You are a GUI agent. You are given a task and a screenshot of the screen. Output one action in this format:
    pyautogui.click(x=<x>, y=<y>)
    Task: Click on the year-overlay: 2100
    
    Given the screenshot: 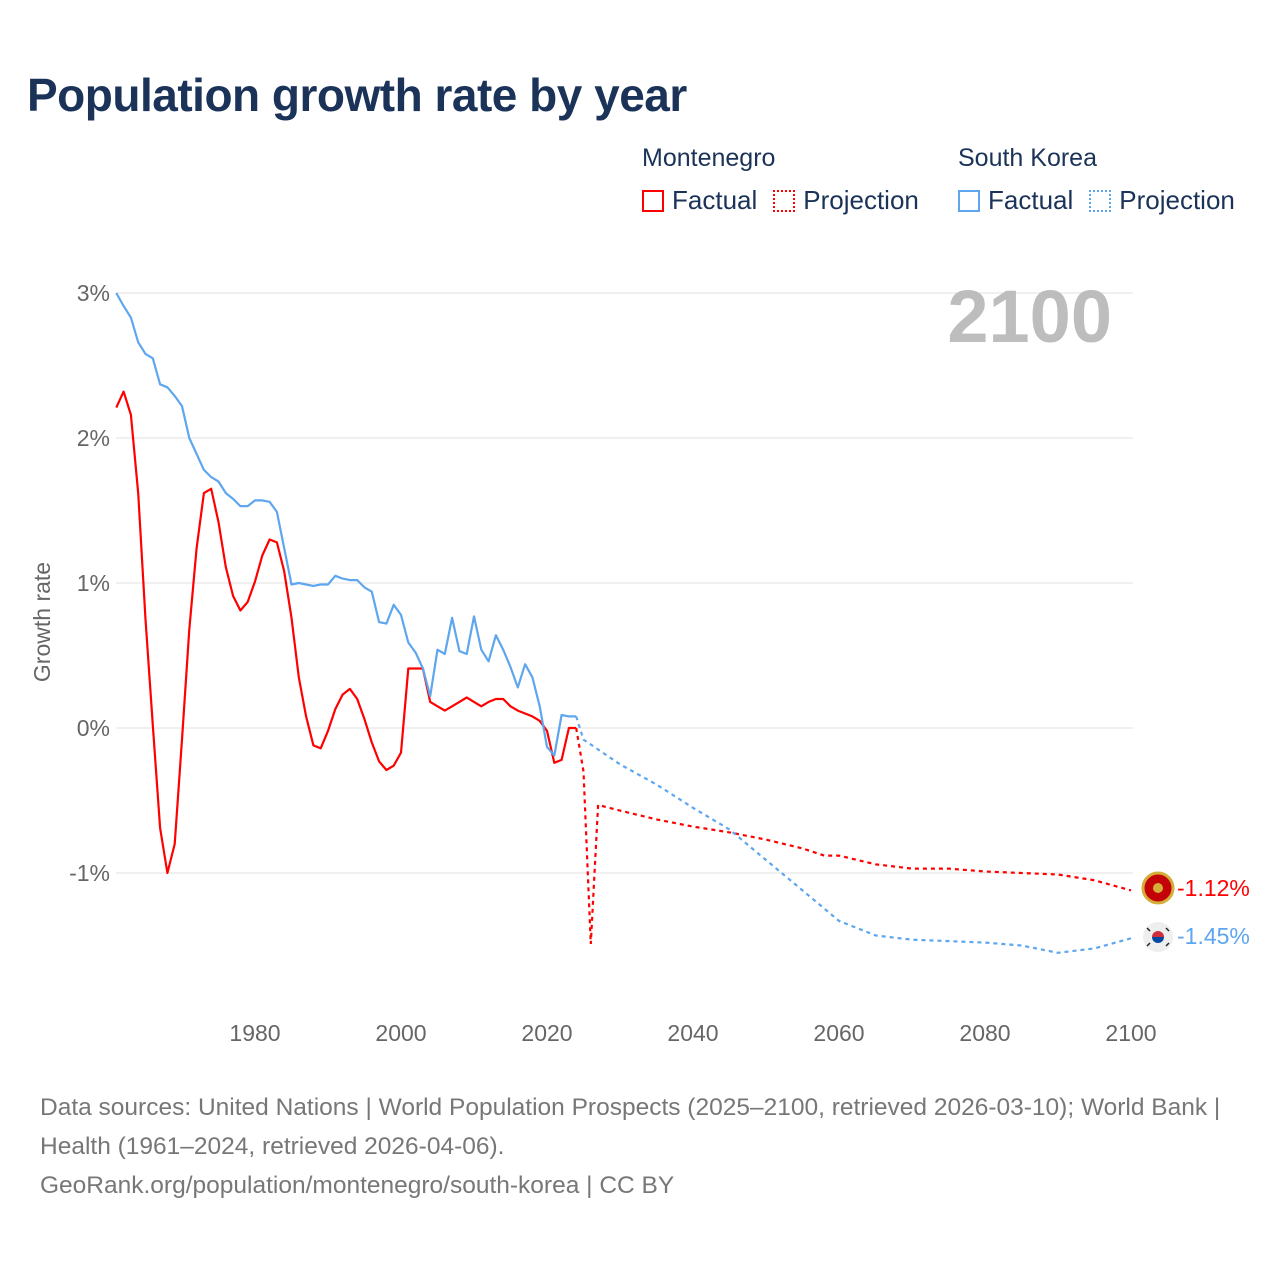 What is the action you would take?
    pyautogui.click(x=1029, y=316)
    